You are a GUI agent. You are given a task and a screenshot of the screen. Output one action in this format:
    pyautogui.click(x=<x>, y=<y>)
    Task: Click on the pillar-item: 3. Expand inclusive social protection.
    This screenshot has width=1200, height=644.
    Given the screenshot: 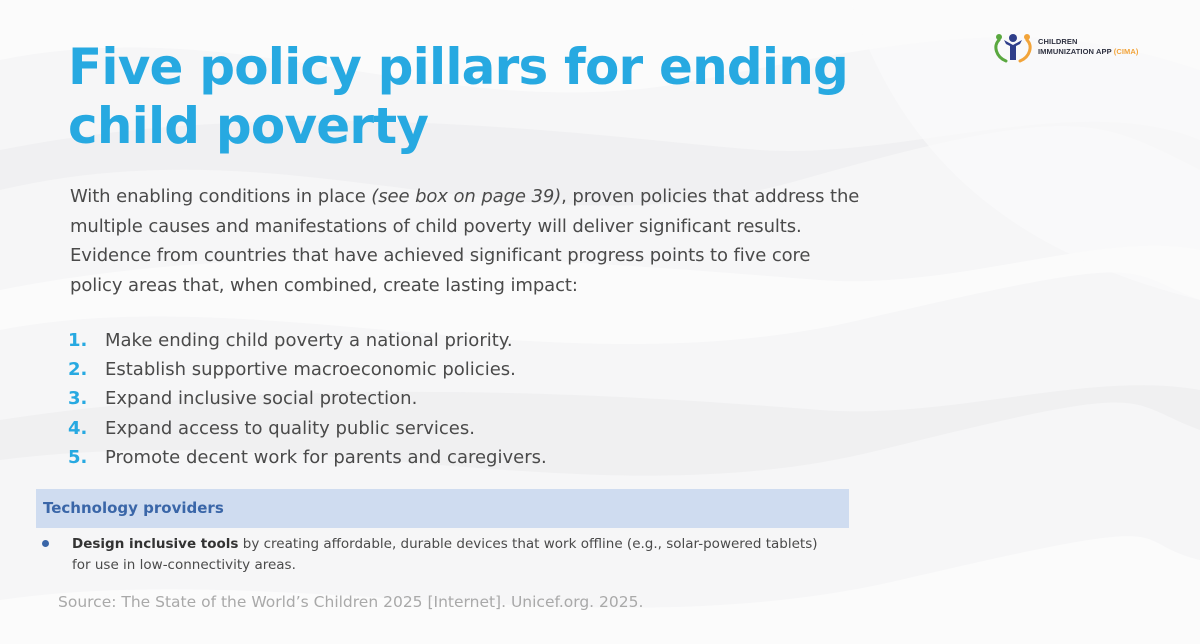 What is the action you would take?
    pyautogui.click(x=307, y=398)
    